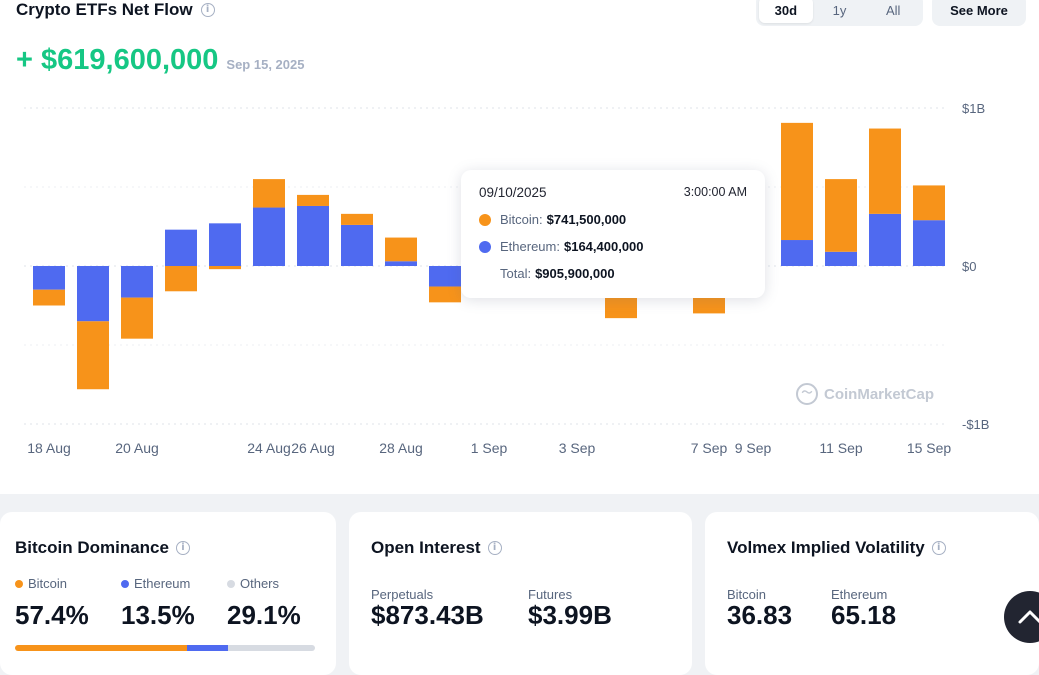 The width and height of the screenshot is (1039, 675). What do you see at coordinates (92, 547) in the screenshot?
I see `dominance-title: Bitcoin Dominance` at bounding box center [92, 547].